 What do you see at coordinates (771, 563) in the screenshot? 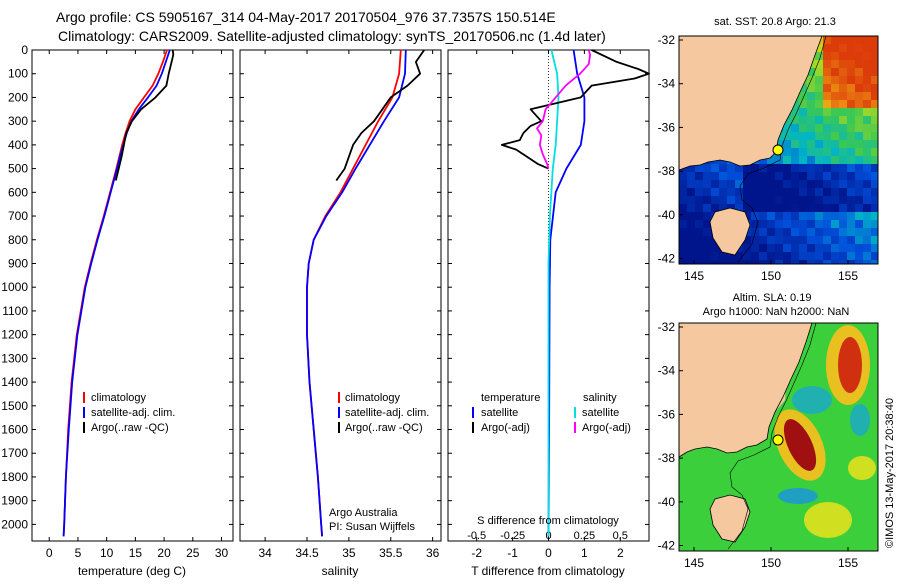
I see `lon-tick-label: 150` at bounding box center [771, 563].